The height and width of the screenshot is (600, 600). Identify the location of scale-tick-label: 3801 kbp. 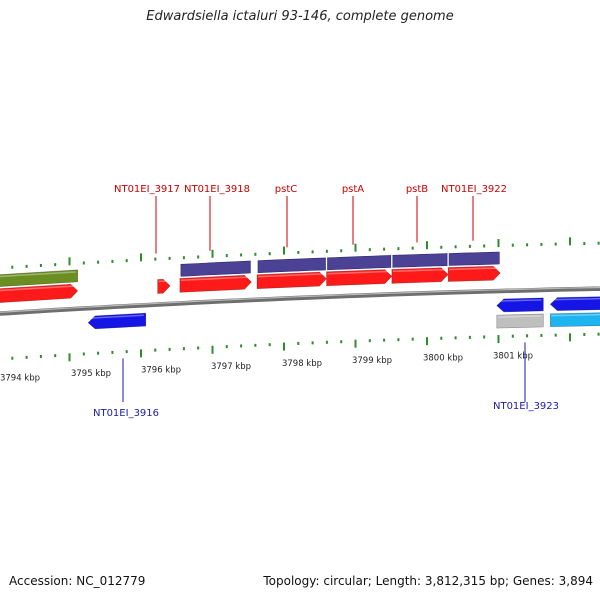
(513, 357).